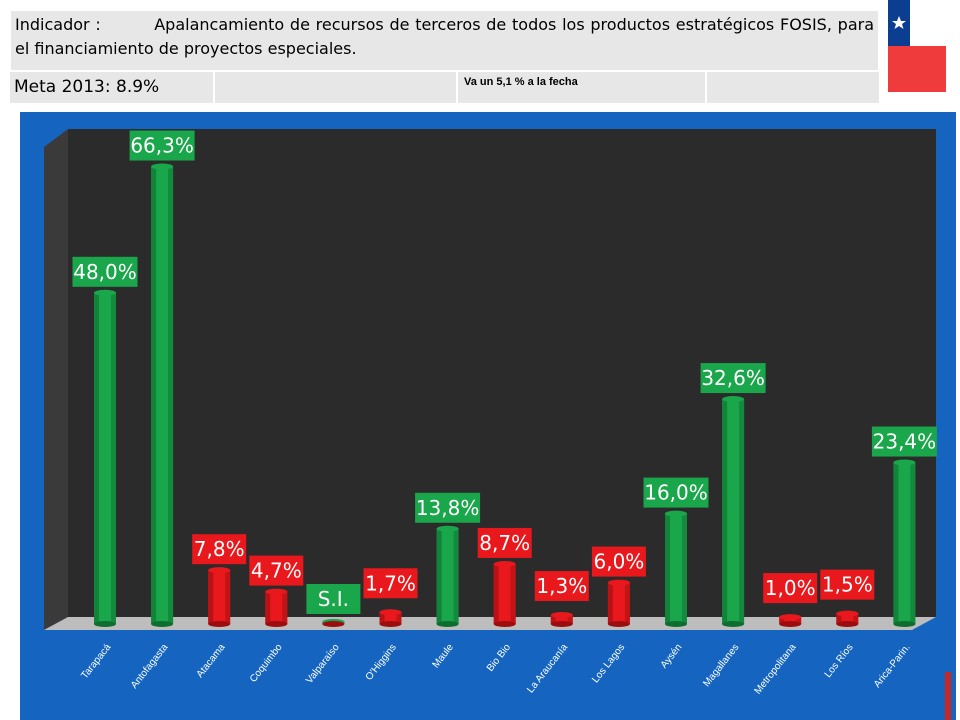 Image resolution: width=960 pixels, height=720 pixels. What do you see at coordinates (96, 662) in the screenshot?
I see `category-label-1: Tarapacá` at bounding box center [96, 662].